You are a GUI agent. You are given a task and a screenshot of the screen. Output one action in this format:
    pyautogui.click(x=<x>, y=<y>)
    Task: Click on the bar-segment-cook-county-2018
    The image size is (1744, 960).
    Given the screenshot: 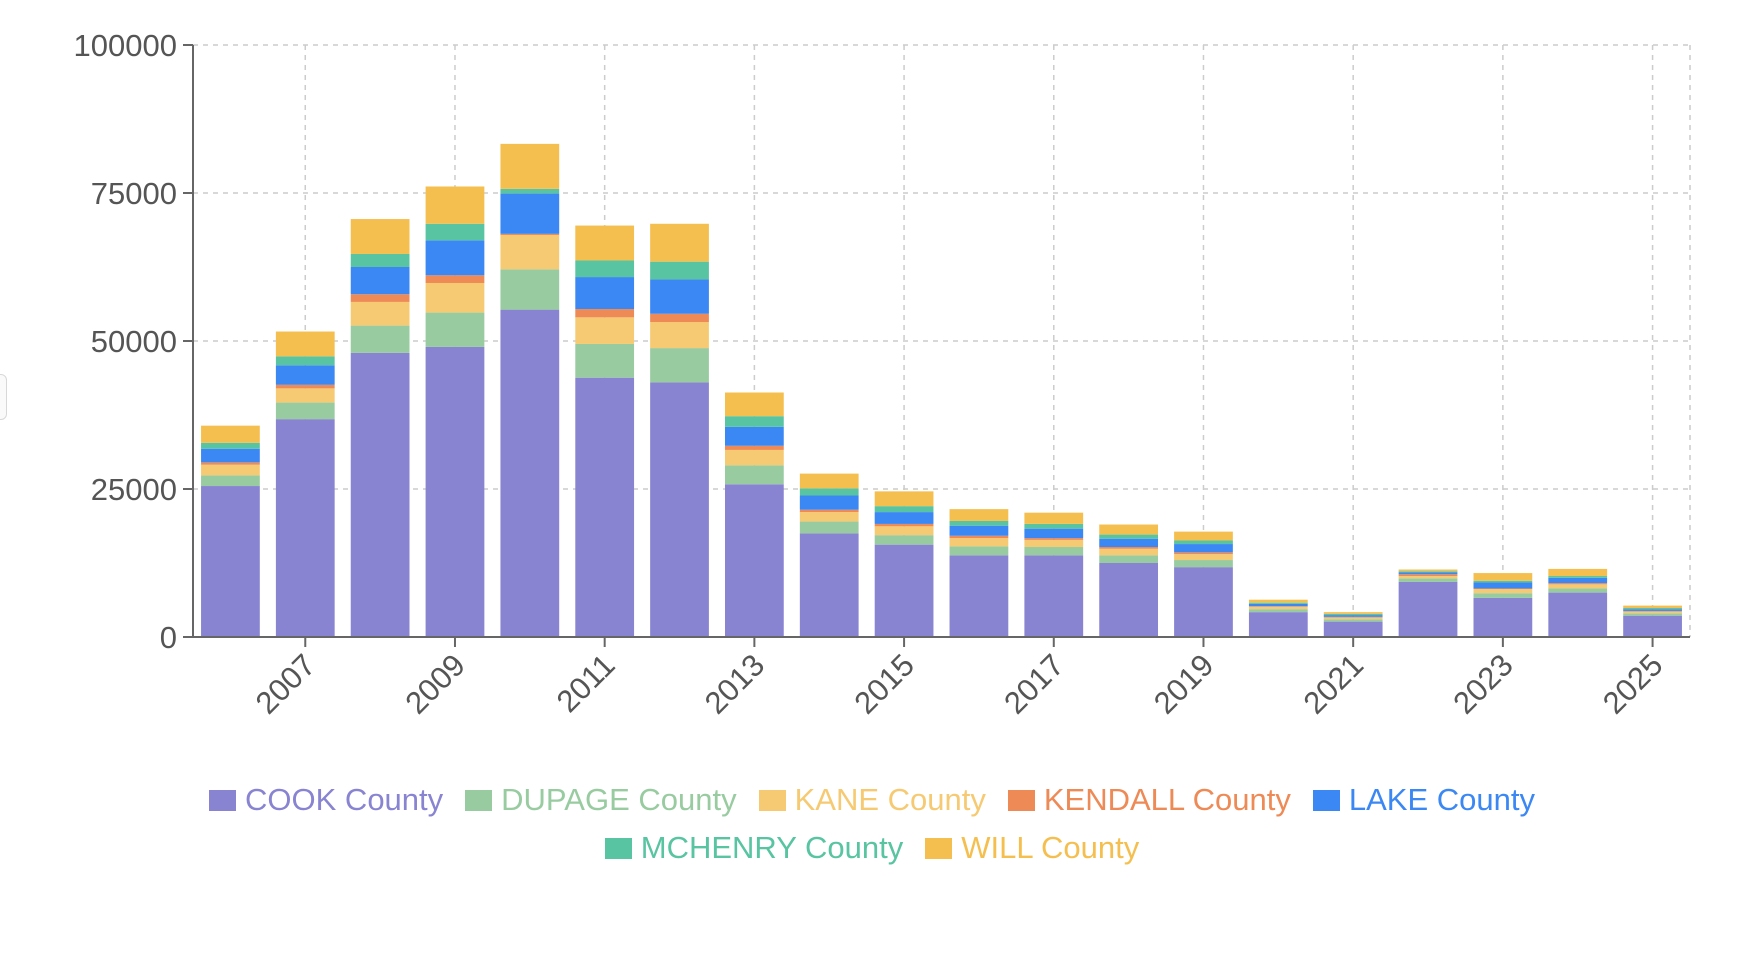 What is the action you would take?
    pyautogui.click(x=1129, y=600)
    